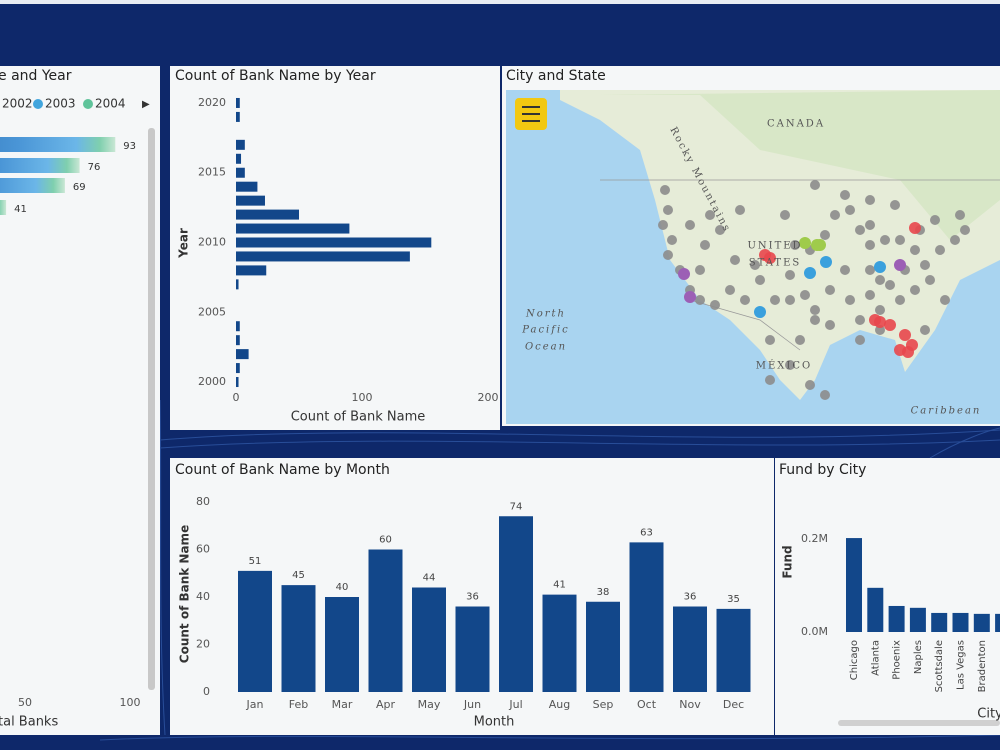 This screenshot has width=1000, height=754. I want to click on data-label: 51, so click(255, 561).